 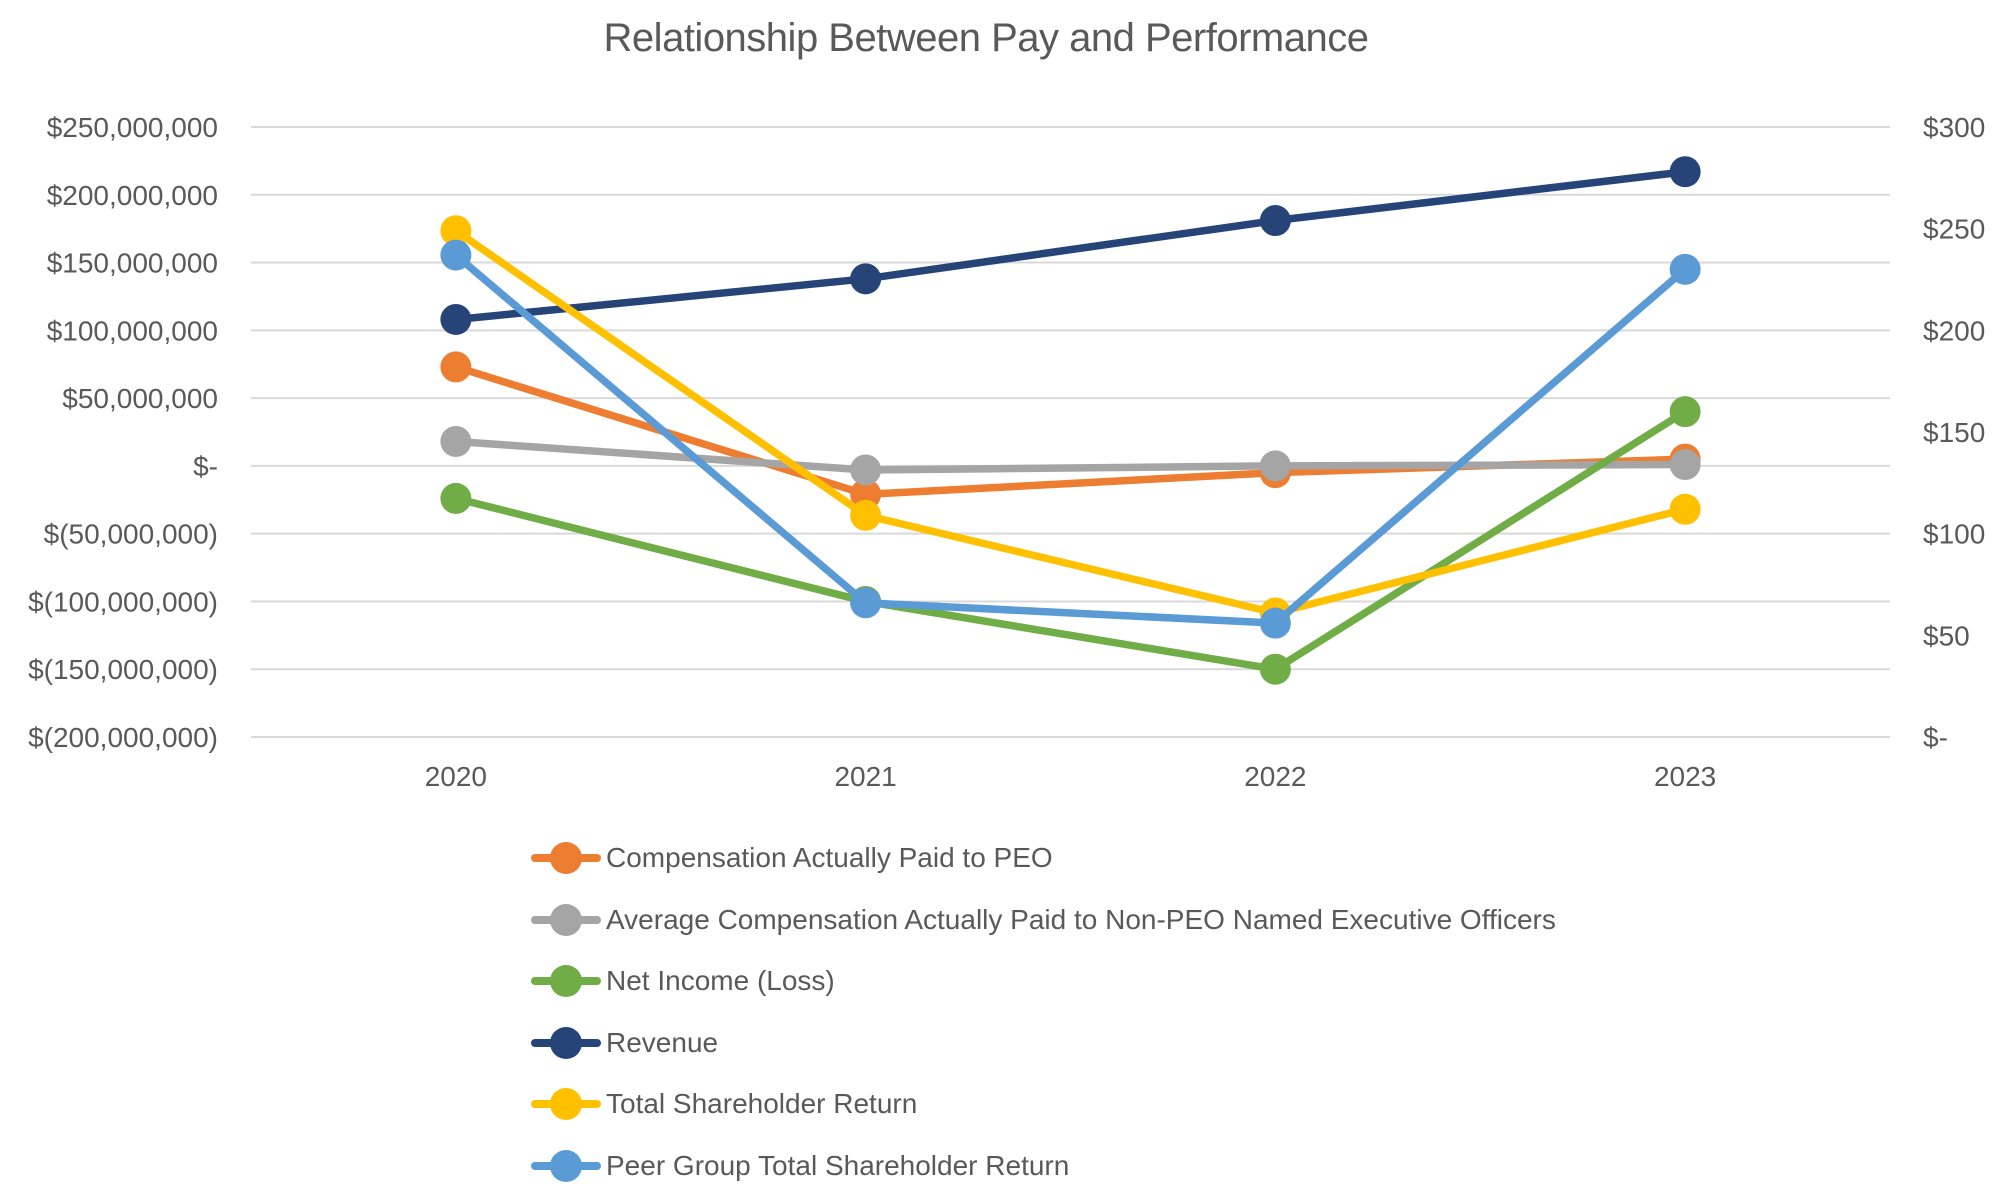 What do you see at coordinates (132, 263) in the screenshot?
I see `left-axis-tick: $150,000,000` at bounding box center [132, 263].